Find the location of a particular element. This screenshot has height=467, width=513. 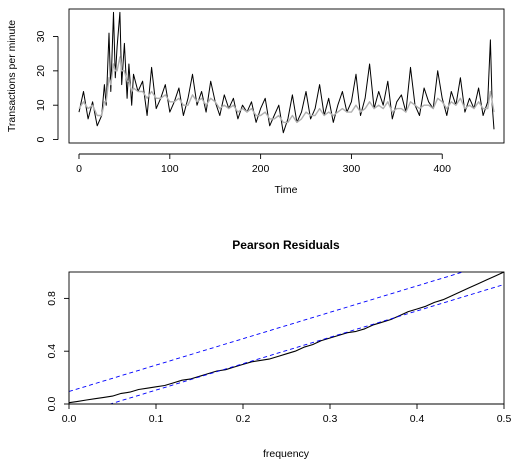

y-tick-label: 10 is located at coordinates (41, 105).